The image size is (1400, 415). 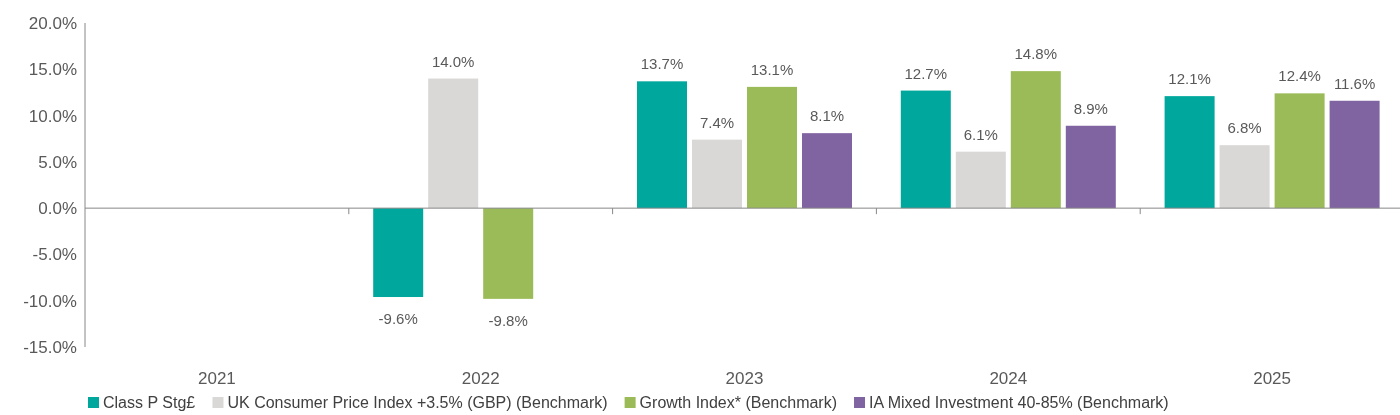 What do you see at coordinates (216, 378) in the screenshot?
I see `x-tick-label: 2021` at bounding box center [216, 378].